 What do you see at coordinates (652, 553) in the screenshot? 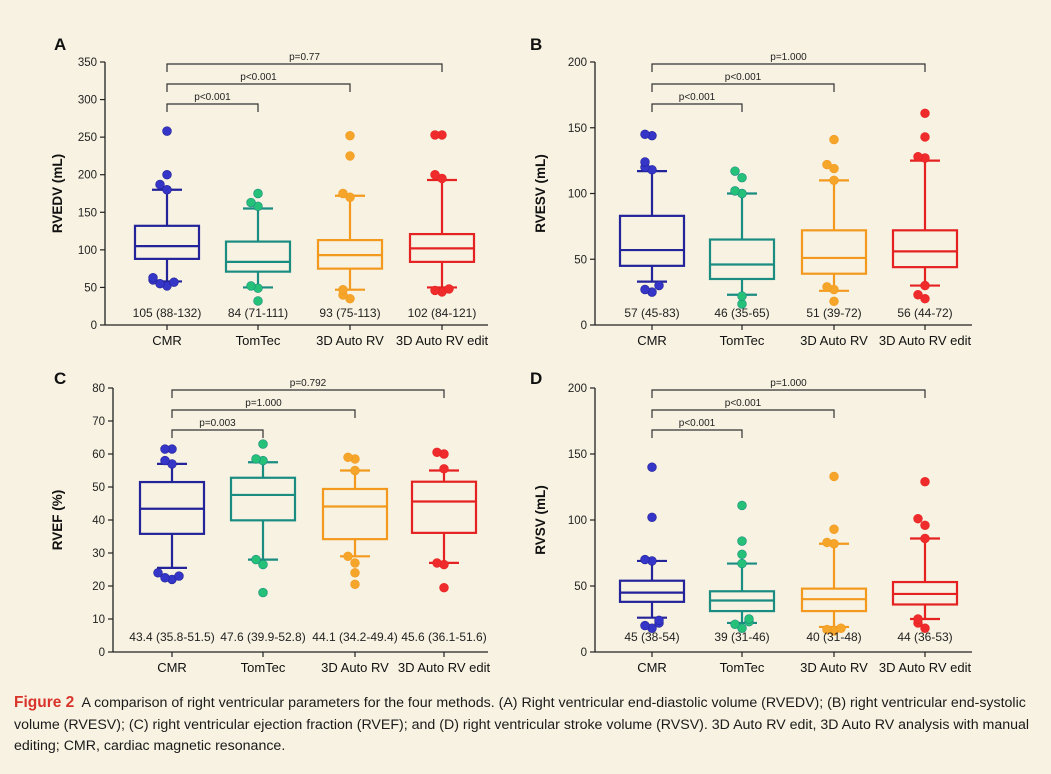
I see `box-cmr: 45 (38-54)` at bounding box center [652, 553].